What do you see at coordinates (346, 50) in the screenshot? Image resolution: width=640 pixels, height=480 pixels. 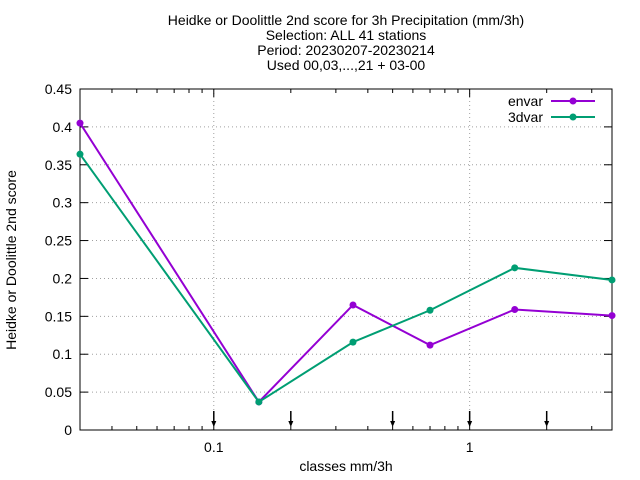 I see `chart-title-line: Period: 20230207-20230214` at bounding box center [346, 50].